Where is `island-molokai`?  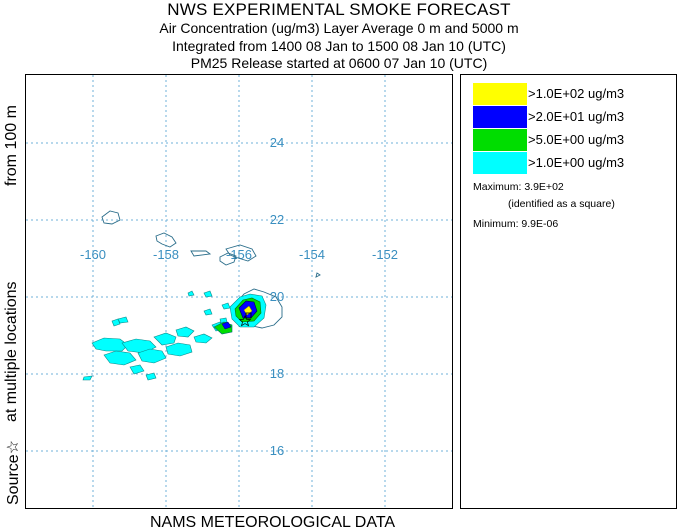 island-molokai is located at coordinates (201, 253).